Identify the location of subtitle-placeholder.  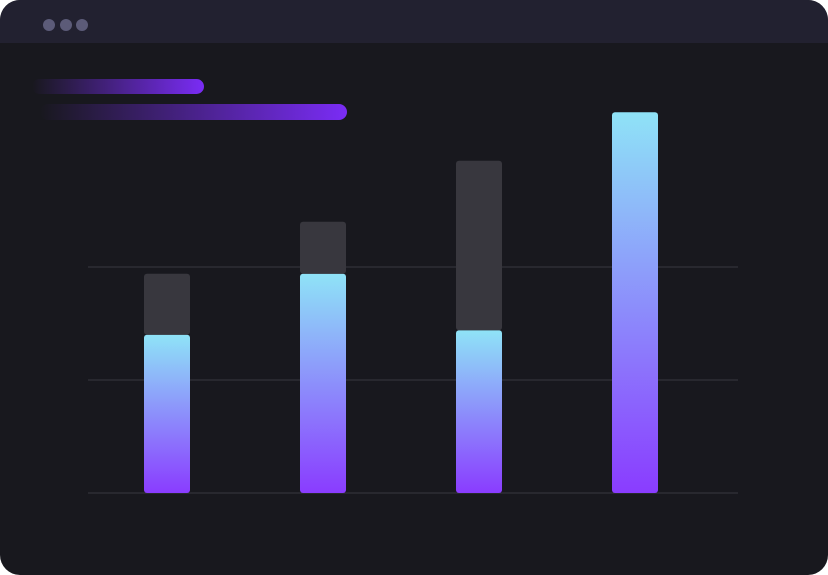
(193, 112).